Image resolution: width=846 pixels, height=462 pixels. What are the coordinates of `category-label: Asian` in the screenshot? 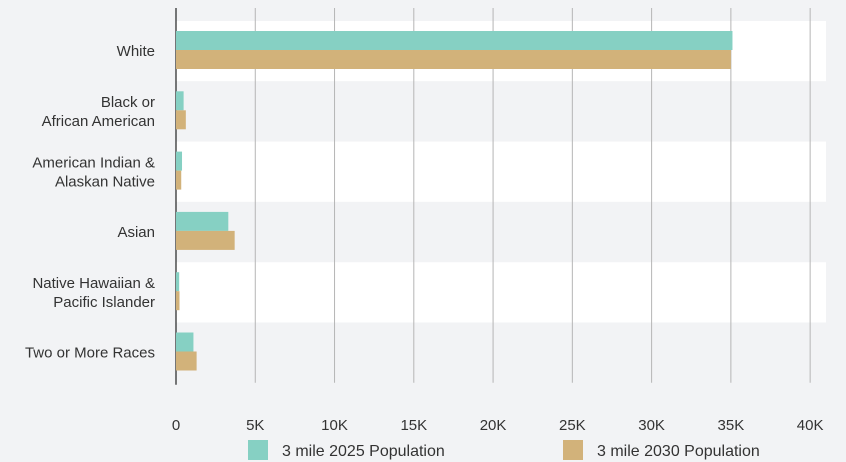 It's located at (136, 232).